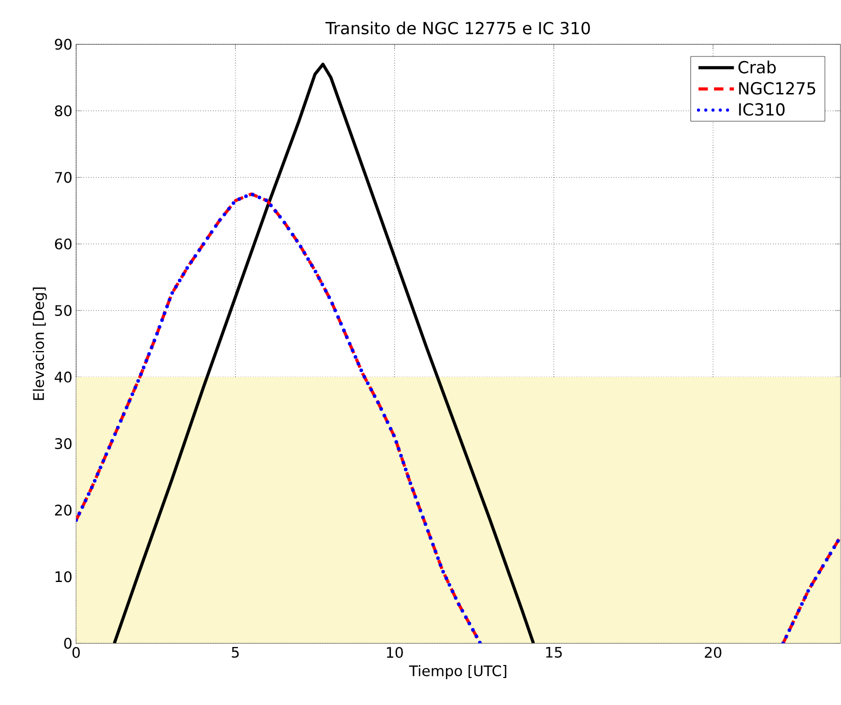 This screenshot has height=705, width=841. Describe the element at coordinates (394, 652) in the screenshot. I see `x-tick-label: 10` at that location.